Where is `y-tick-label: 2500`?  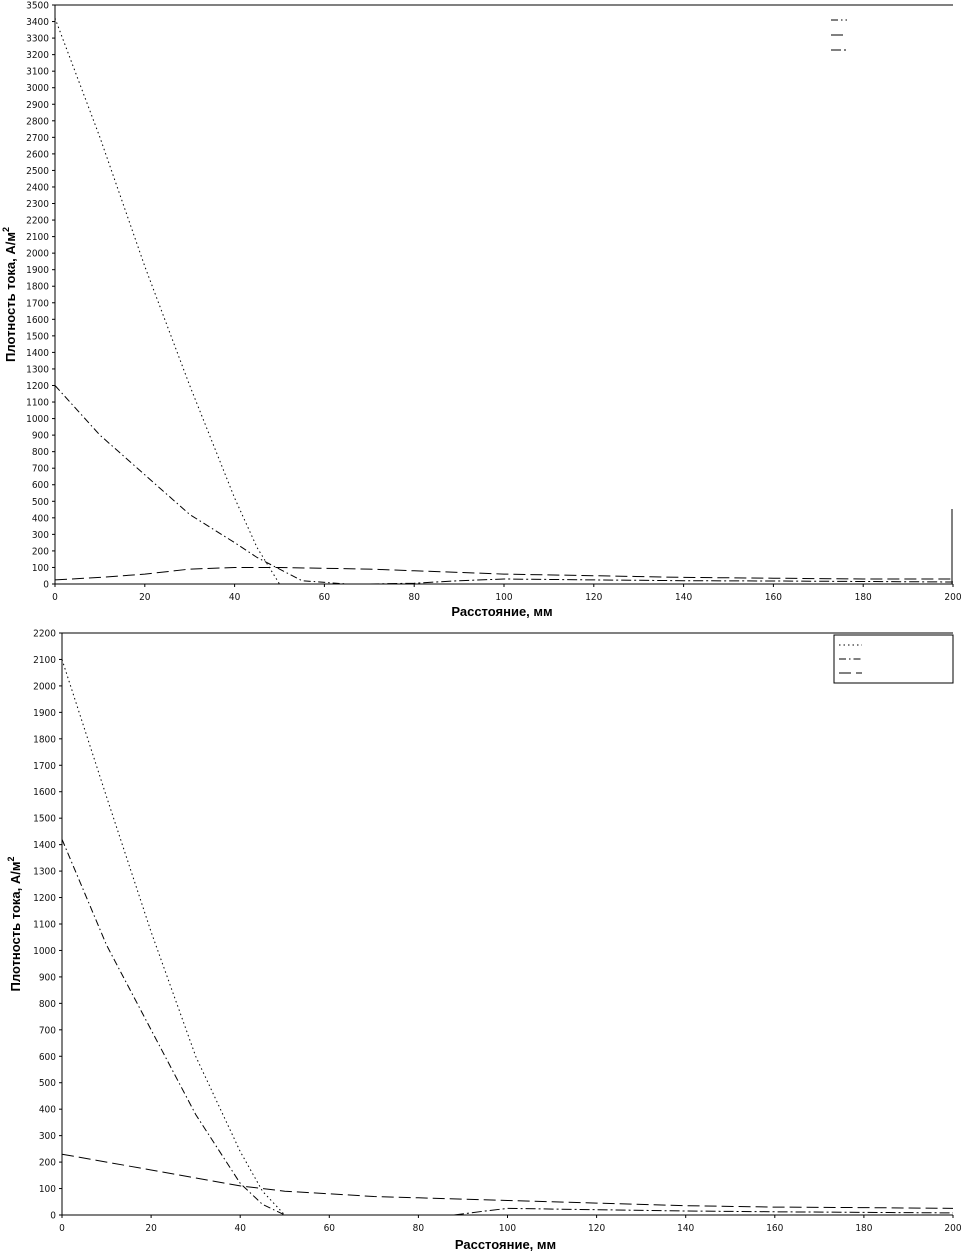
y-tick-label: 2500 is located at coordinates (37, 171).